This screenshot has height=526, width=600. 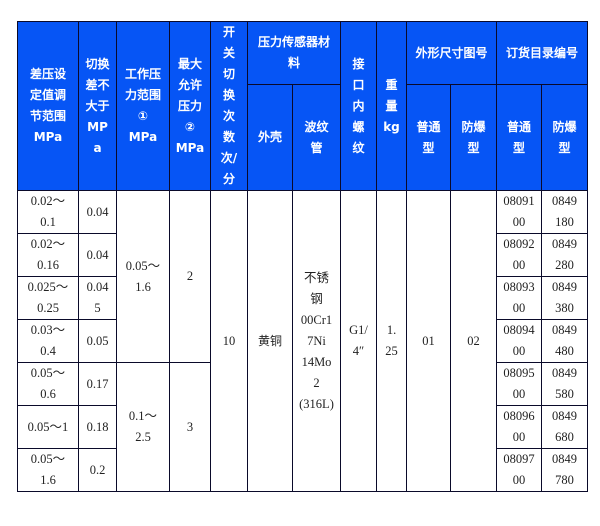 I want to click on switch-diff-cell: 0.2, so click(x=97, y=470).